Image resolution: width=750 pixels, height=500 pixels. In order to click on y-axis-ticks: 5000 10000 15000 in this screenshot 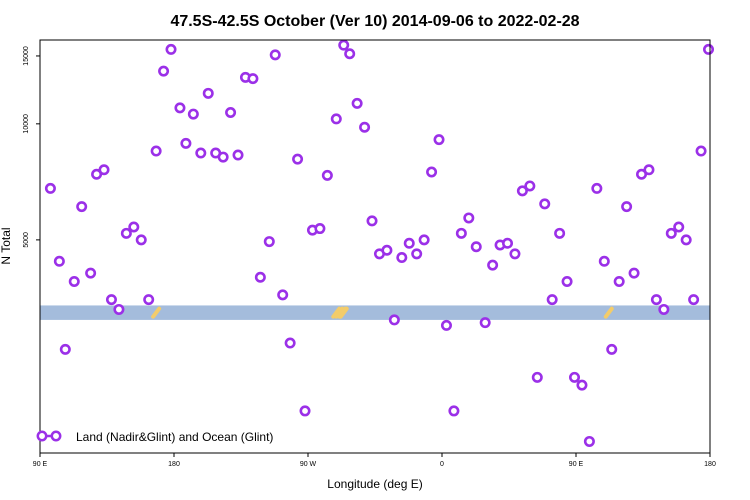, I will do `click(31, 147)`.